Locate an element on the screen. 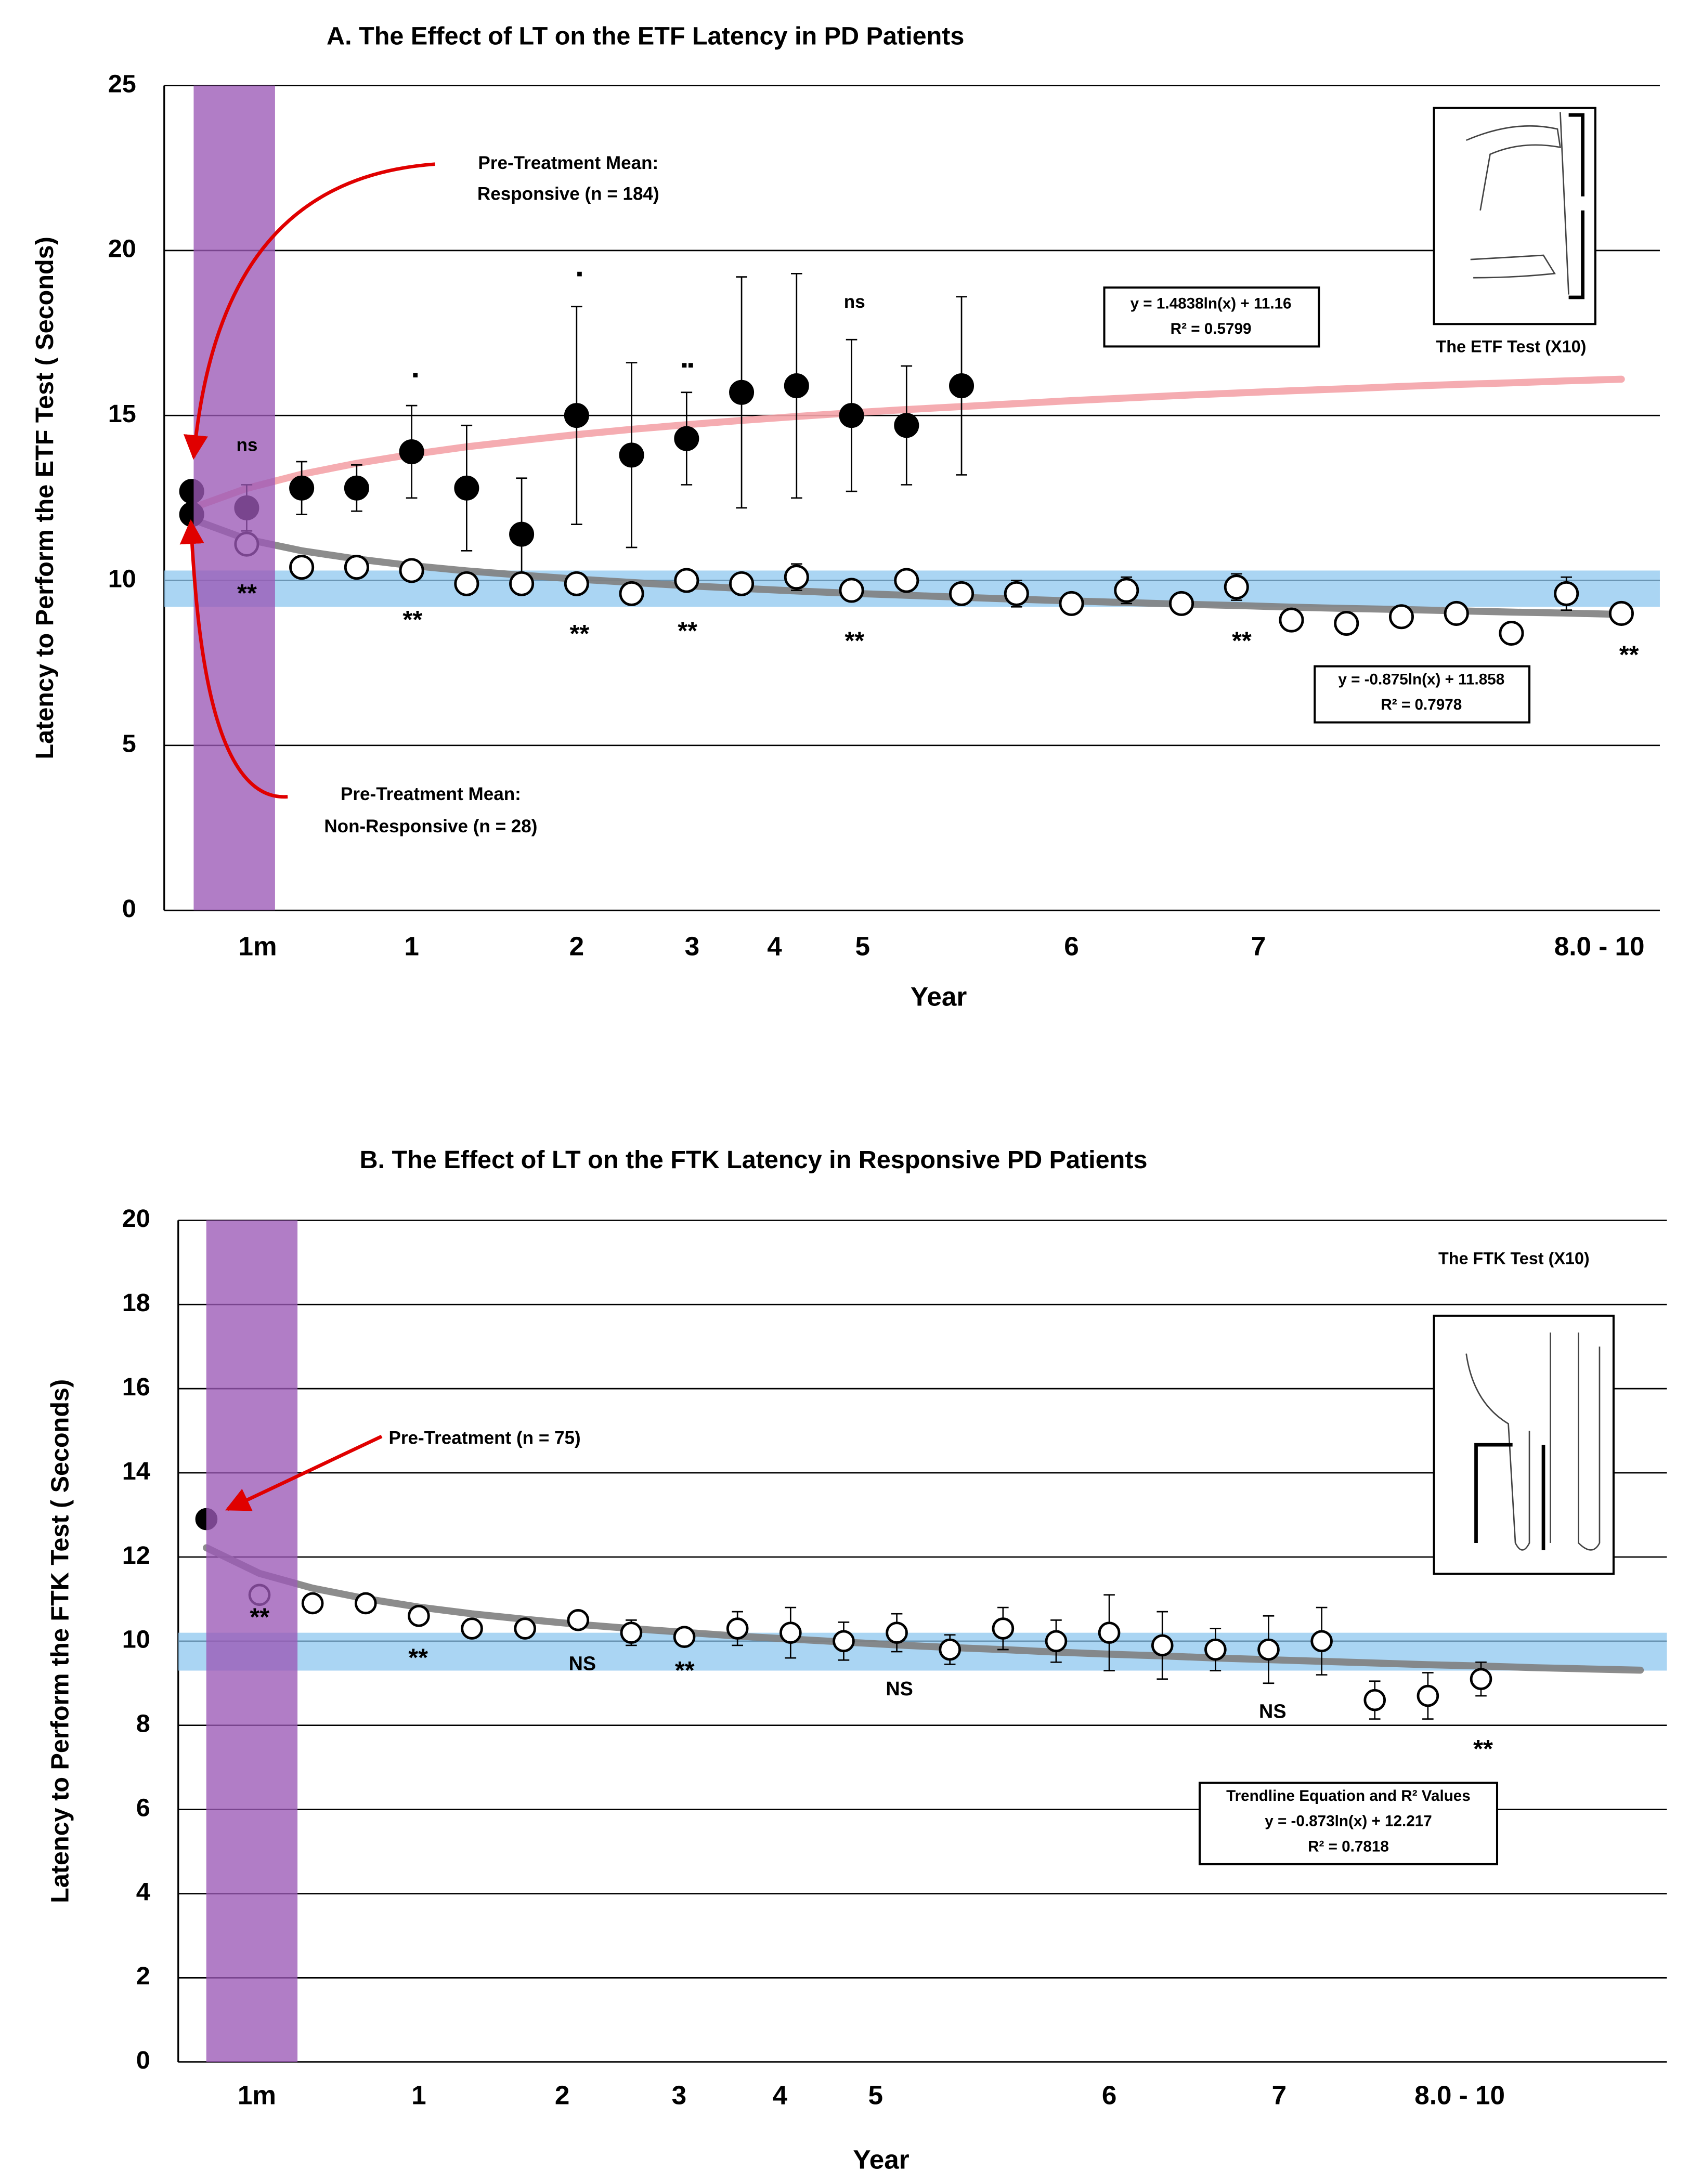  x-tick-label: 3 is located at coordinates (692, 946).